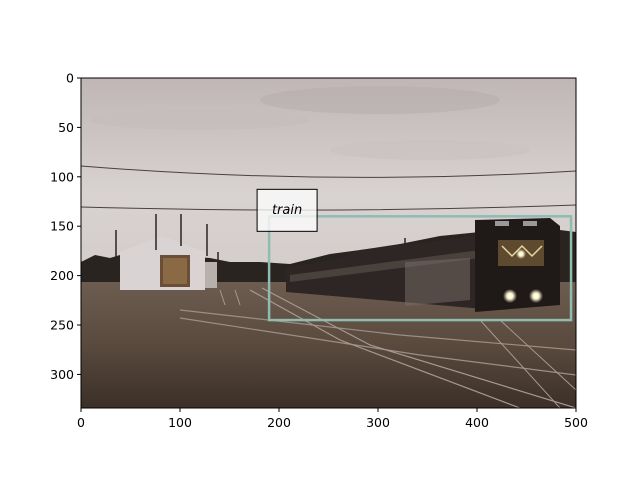 The height and width of the screenshot is (480, 640). What do you see at coordinates (62, 176) in the screenshot?
I see `y-tick-label: 100` at bounding box center [62, 176].